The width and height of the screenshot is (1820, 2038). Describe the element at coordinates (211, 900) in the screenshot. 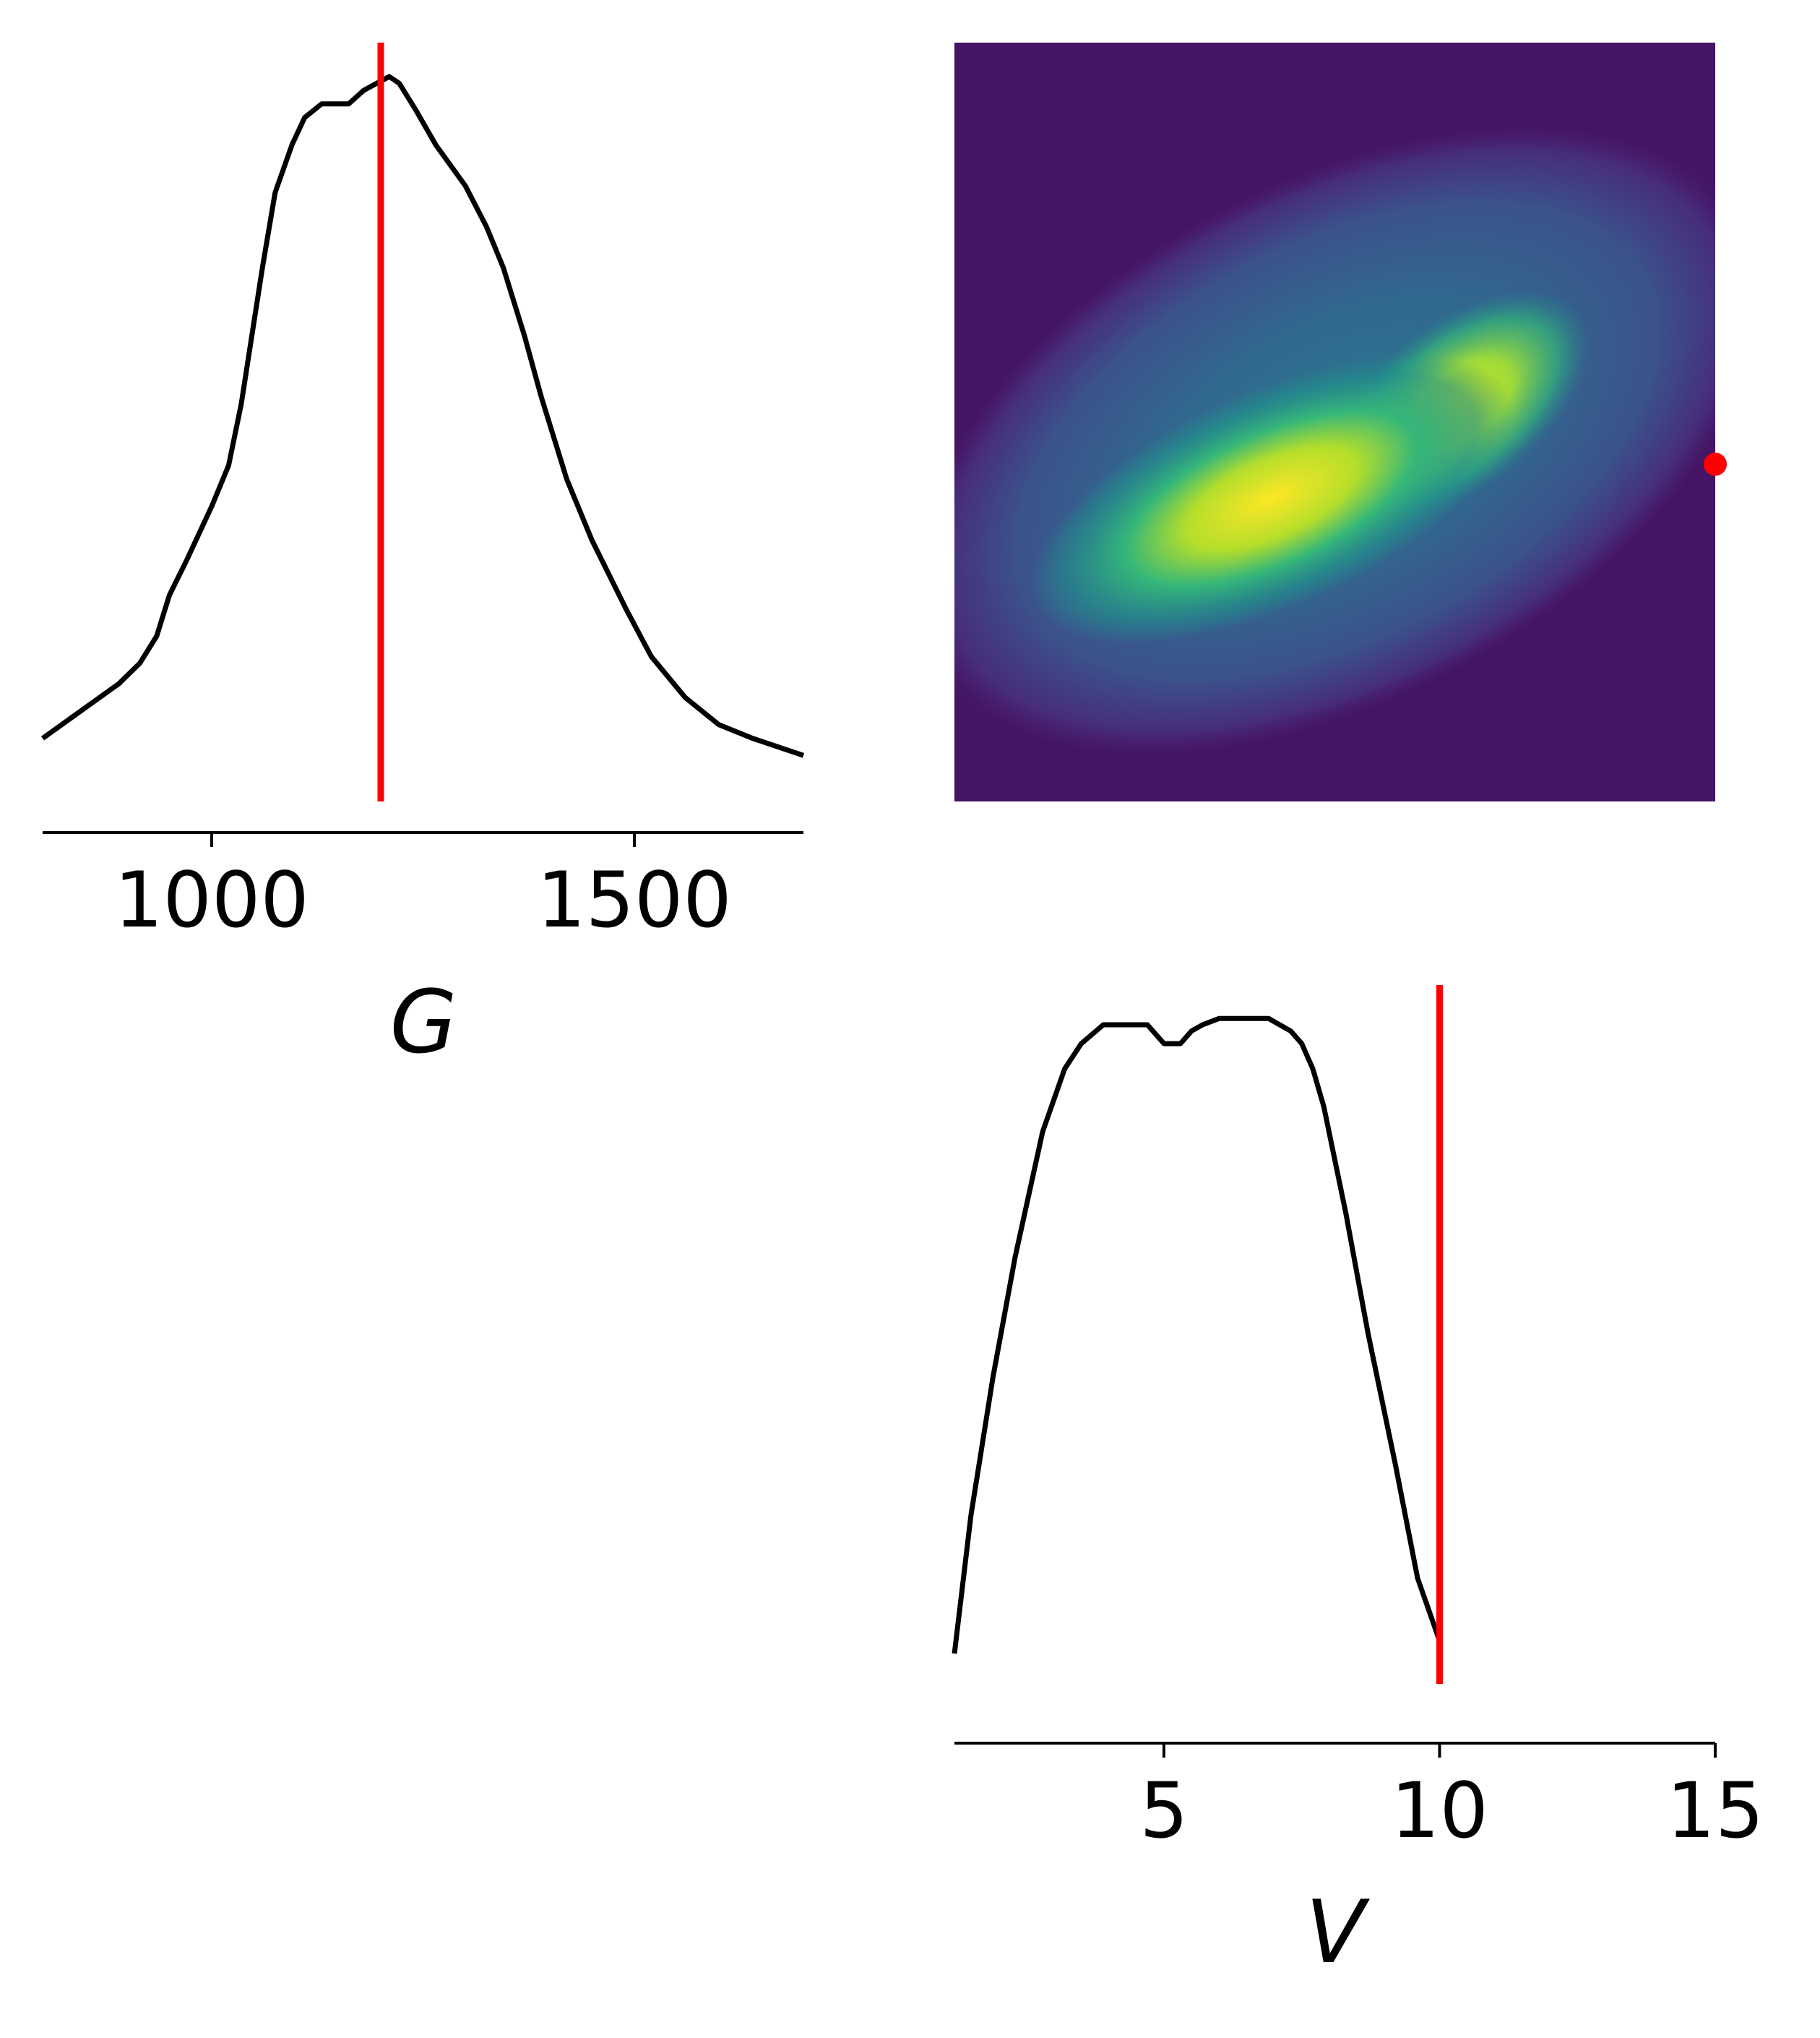

I see `x-tick-label: 1000` at that location.